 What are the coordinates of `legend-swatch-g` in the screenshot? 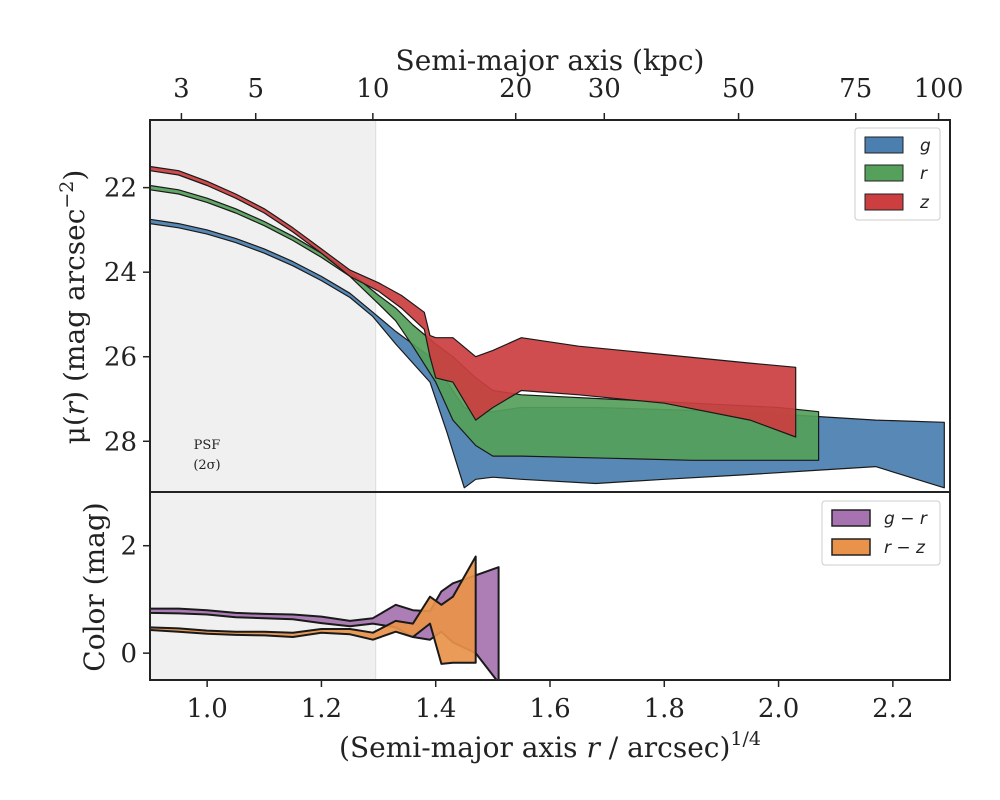 It's located at (884, 145).